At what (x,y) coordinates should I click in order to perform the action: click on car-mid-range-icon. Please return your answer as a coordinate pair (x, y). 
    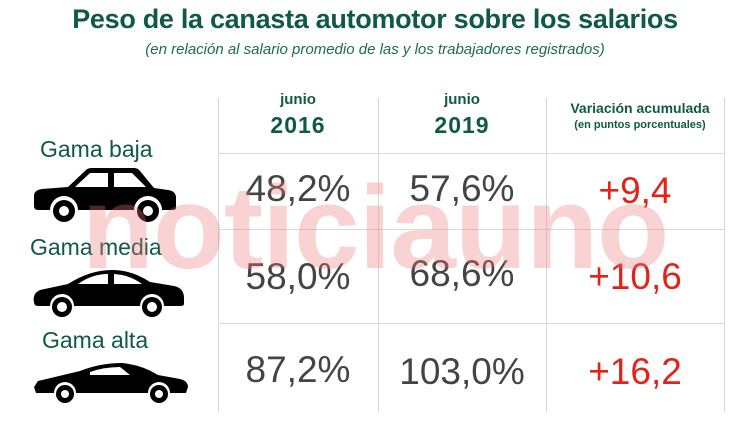
    Looking at the image, I should click on (108, 293).